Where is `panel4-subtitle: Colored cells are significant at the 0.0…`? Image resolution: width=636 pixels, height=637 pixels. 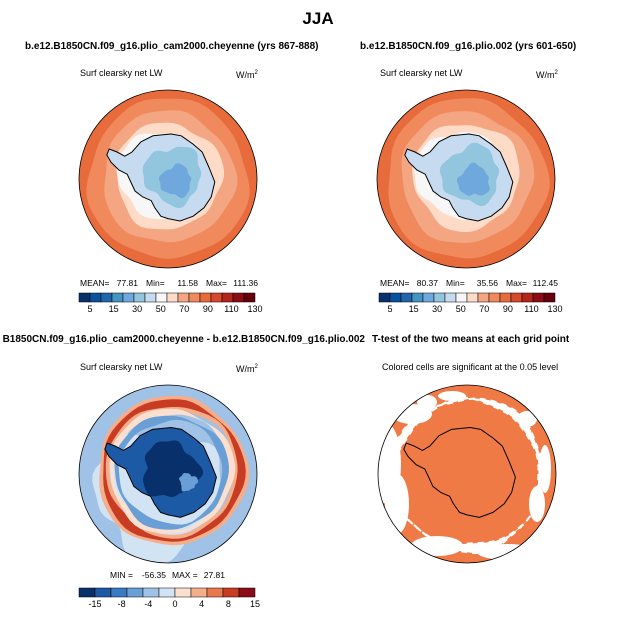
panel4-subtitle: Colored cells are significant at the 0.0… is located at coordinates (470, 367).